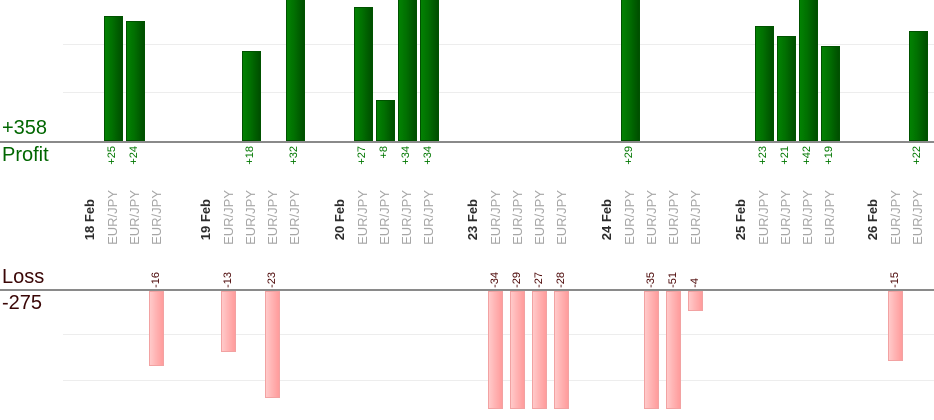  I want to click on loss-total-label: -275, so click(22, 303).